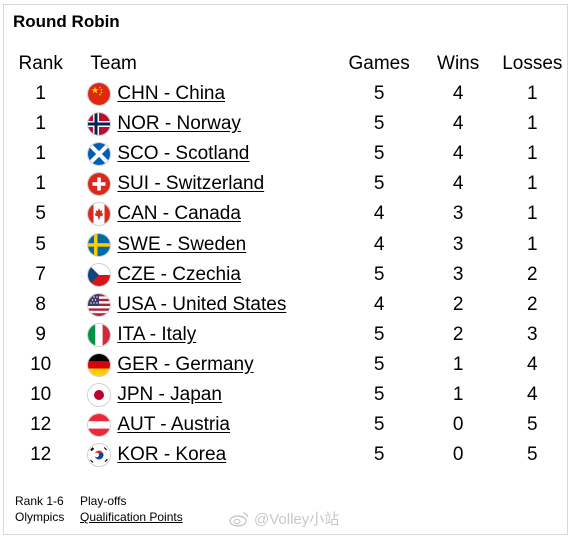 The image size is (572, 539). Describe the element at coordinates (179, 214) in the screenshot. I see `team-link: CAN - Canada` at that location.